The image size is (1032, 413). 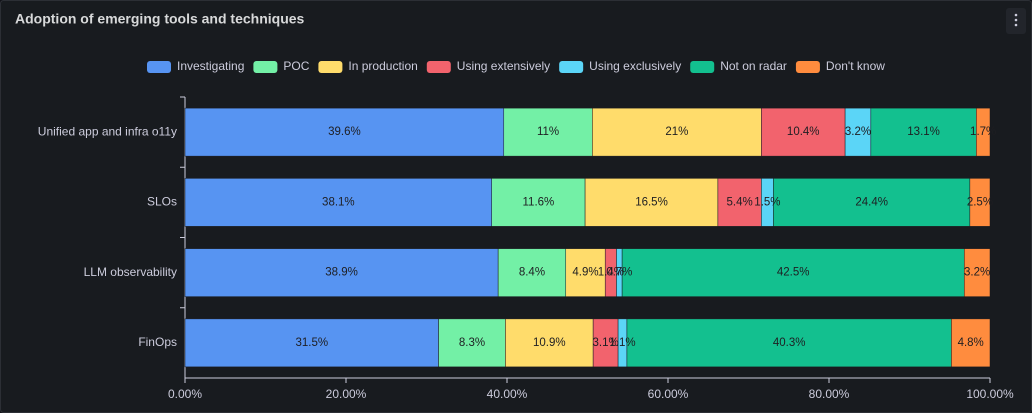 What do you see at coordinates (296, 66) in the screenshot?
I see `legend-label: POC` at bounding box center [296, 66].